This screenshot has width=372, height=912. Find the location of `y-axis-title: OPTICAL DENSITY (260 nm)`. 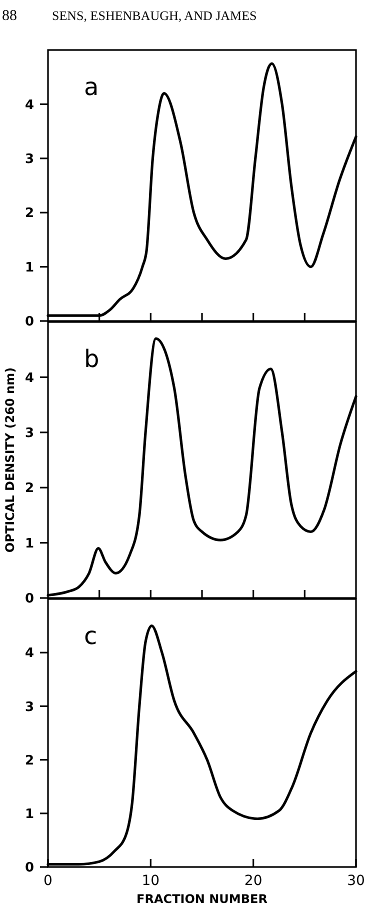

y-axis-title: OPTICAL DENSITY (260 nm) is located at coordinates (10, 460).